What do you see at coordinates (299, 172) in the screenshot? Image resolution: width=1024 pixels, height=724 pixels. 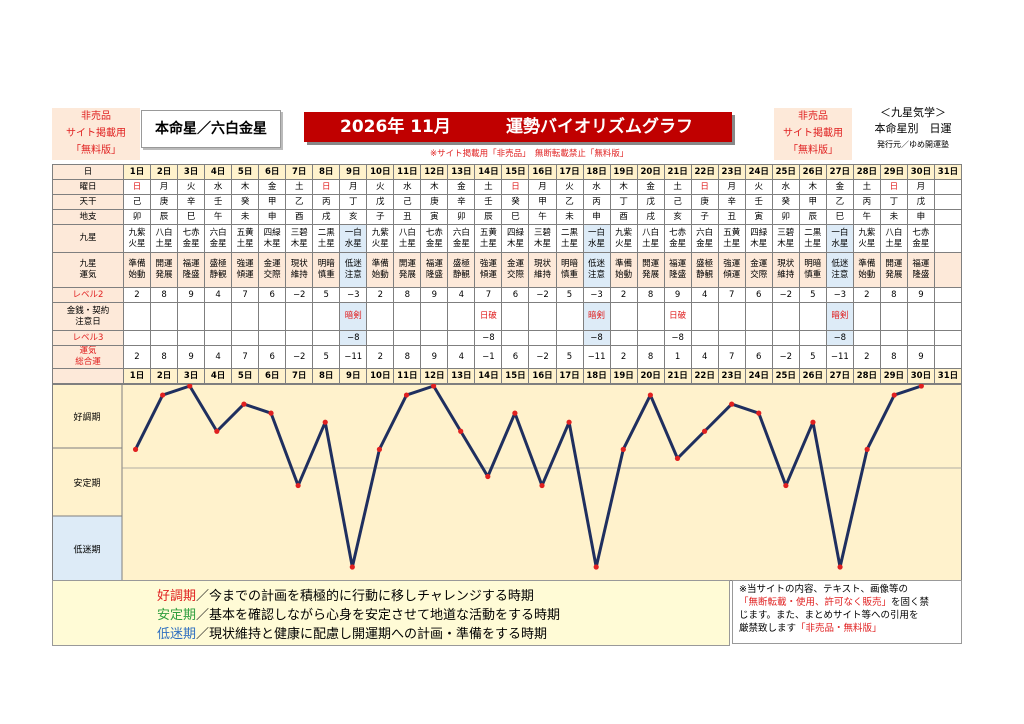 I see `days-cell: 7日` at bounding box center [299, 172].